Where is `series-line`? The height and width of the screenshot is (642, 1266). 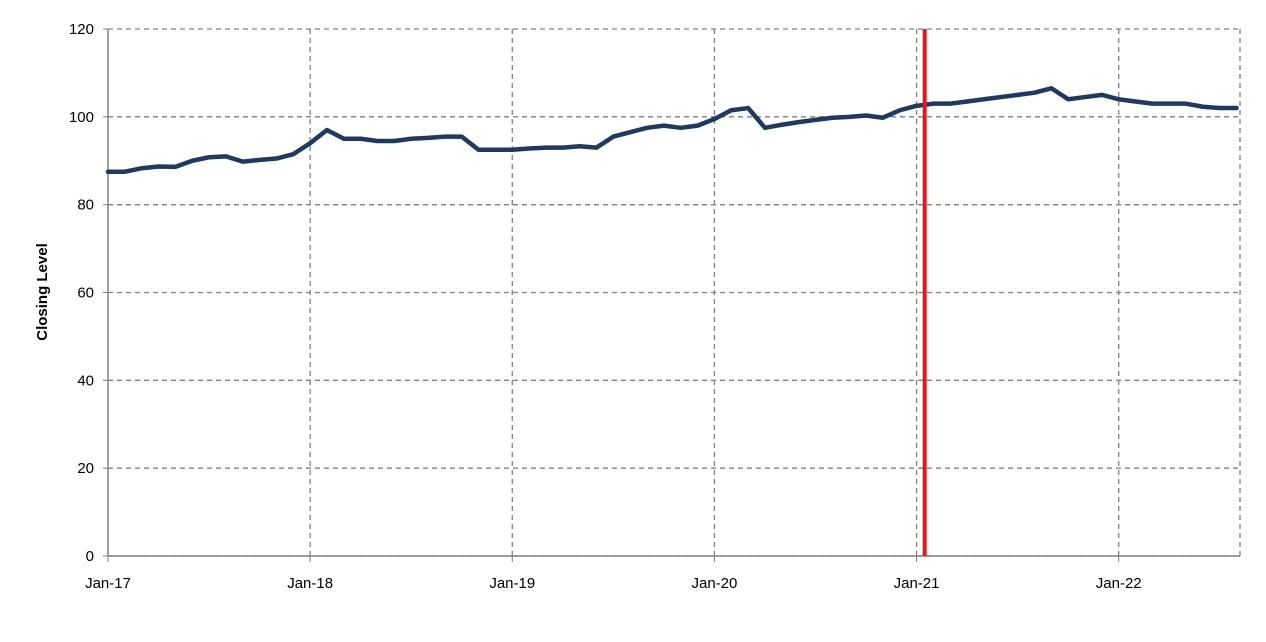
series-line is located at coordinates (672, 130).